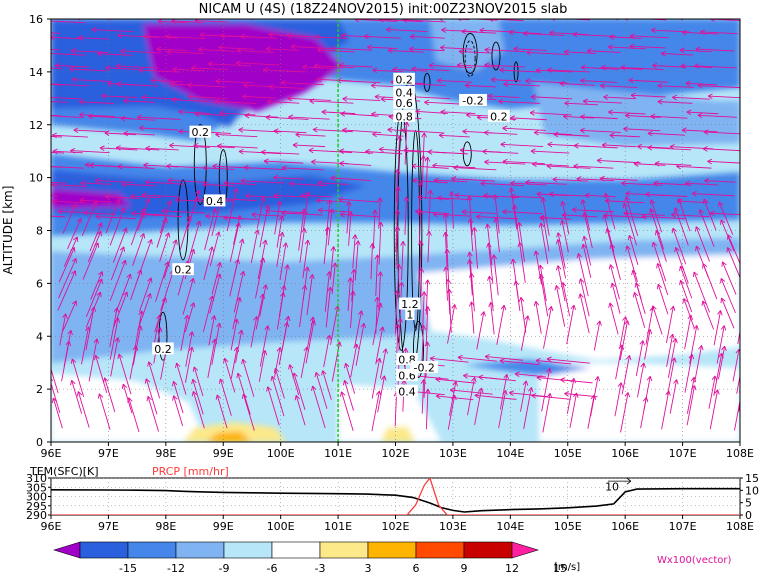  What do you see at coordinates (128, 407) in the screenshot?
I see `shade-calm-west` at bounding box center [128, 407].